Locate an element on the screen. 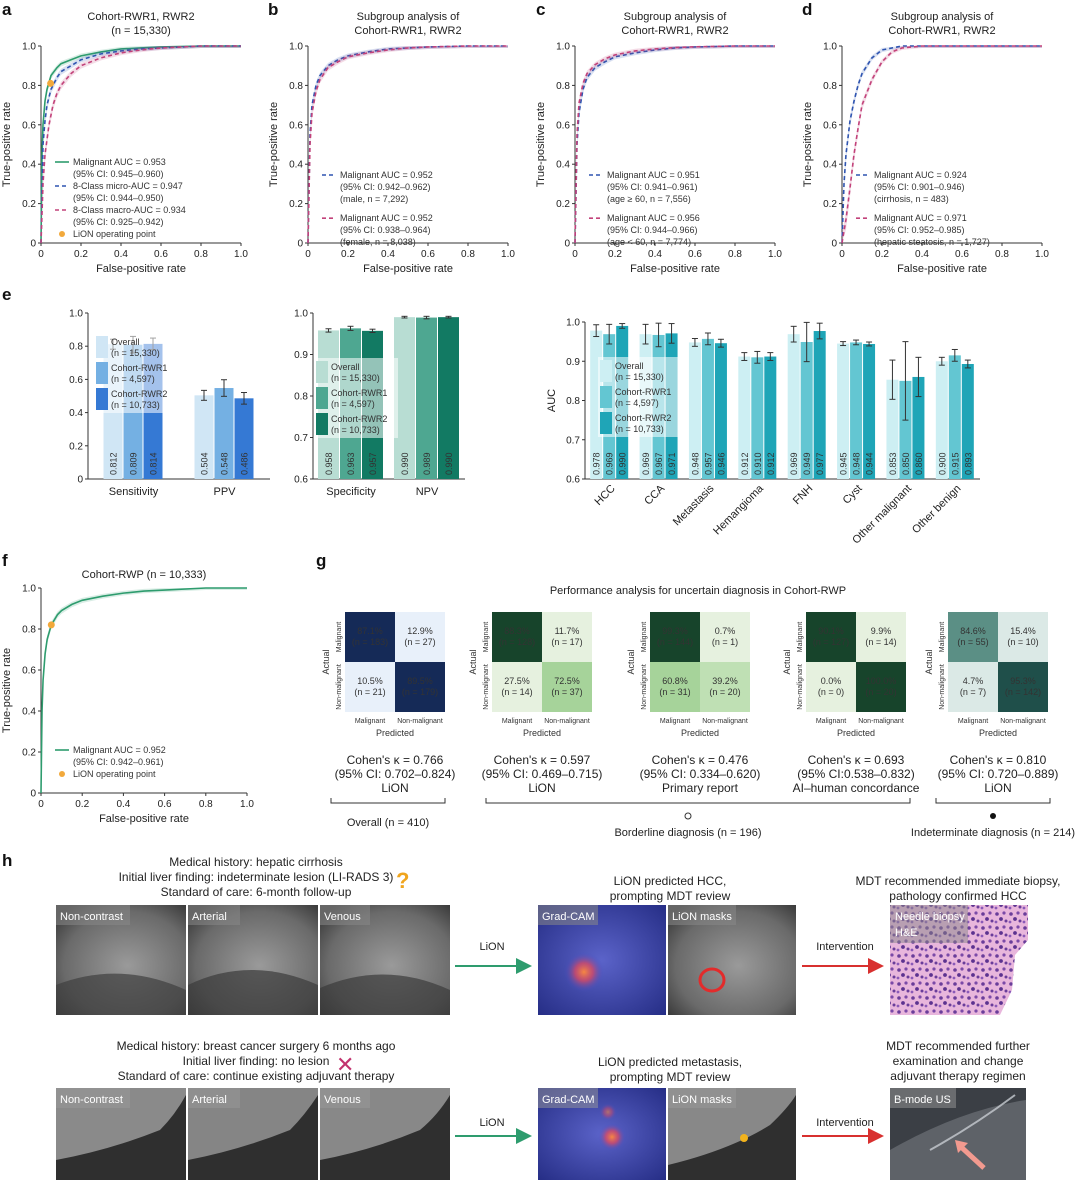  cell-percent: 60.8% is located at coordinates (675, 681).